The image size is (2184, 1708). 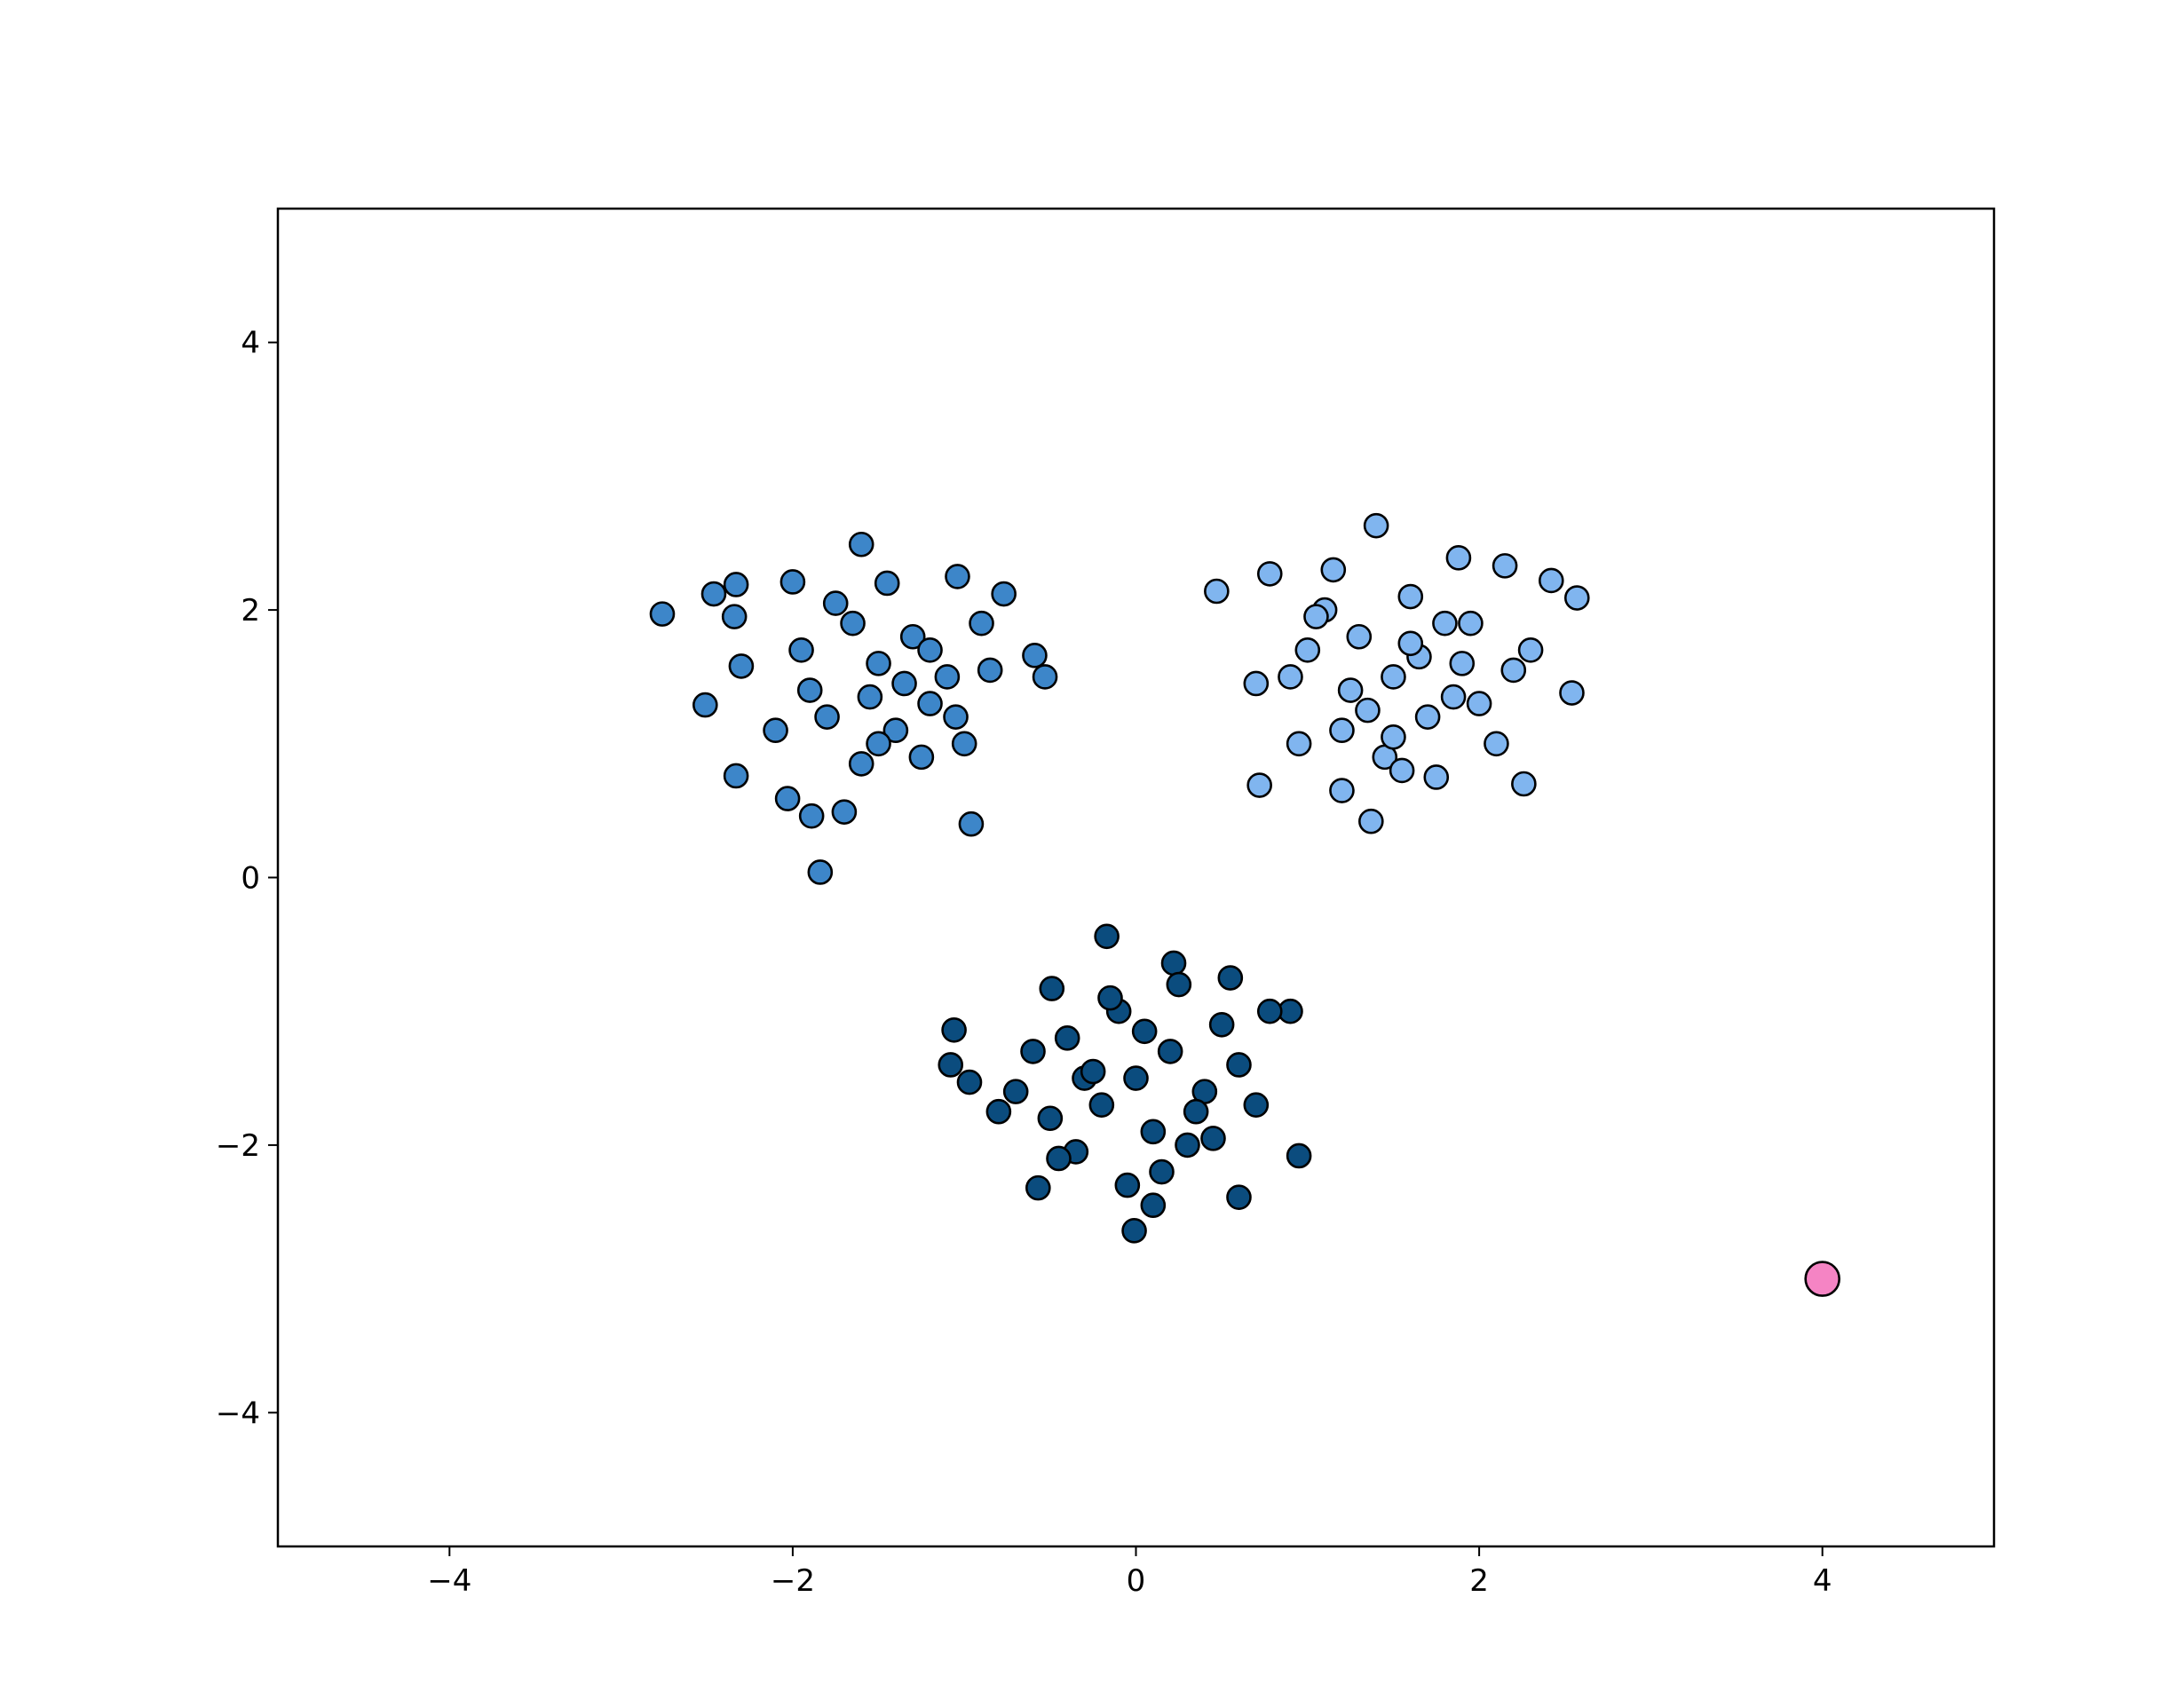 I want to click on y-tick-label: −2, so click(x=238, y=1146).